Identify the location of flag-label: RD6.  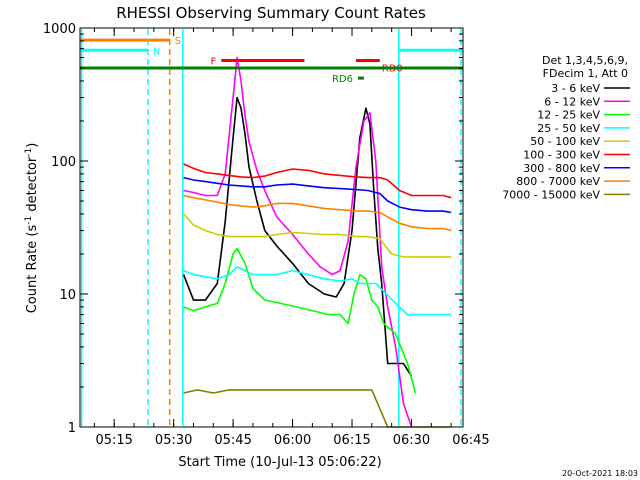
(342, 79).